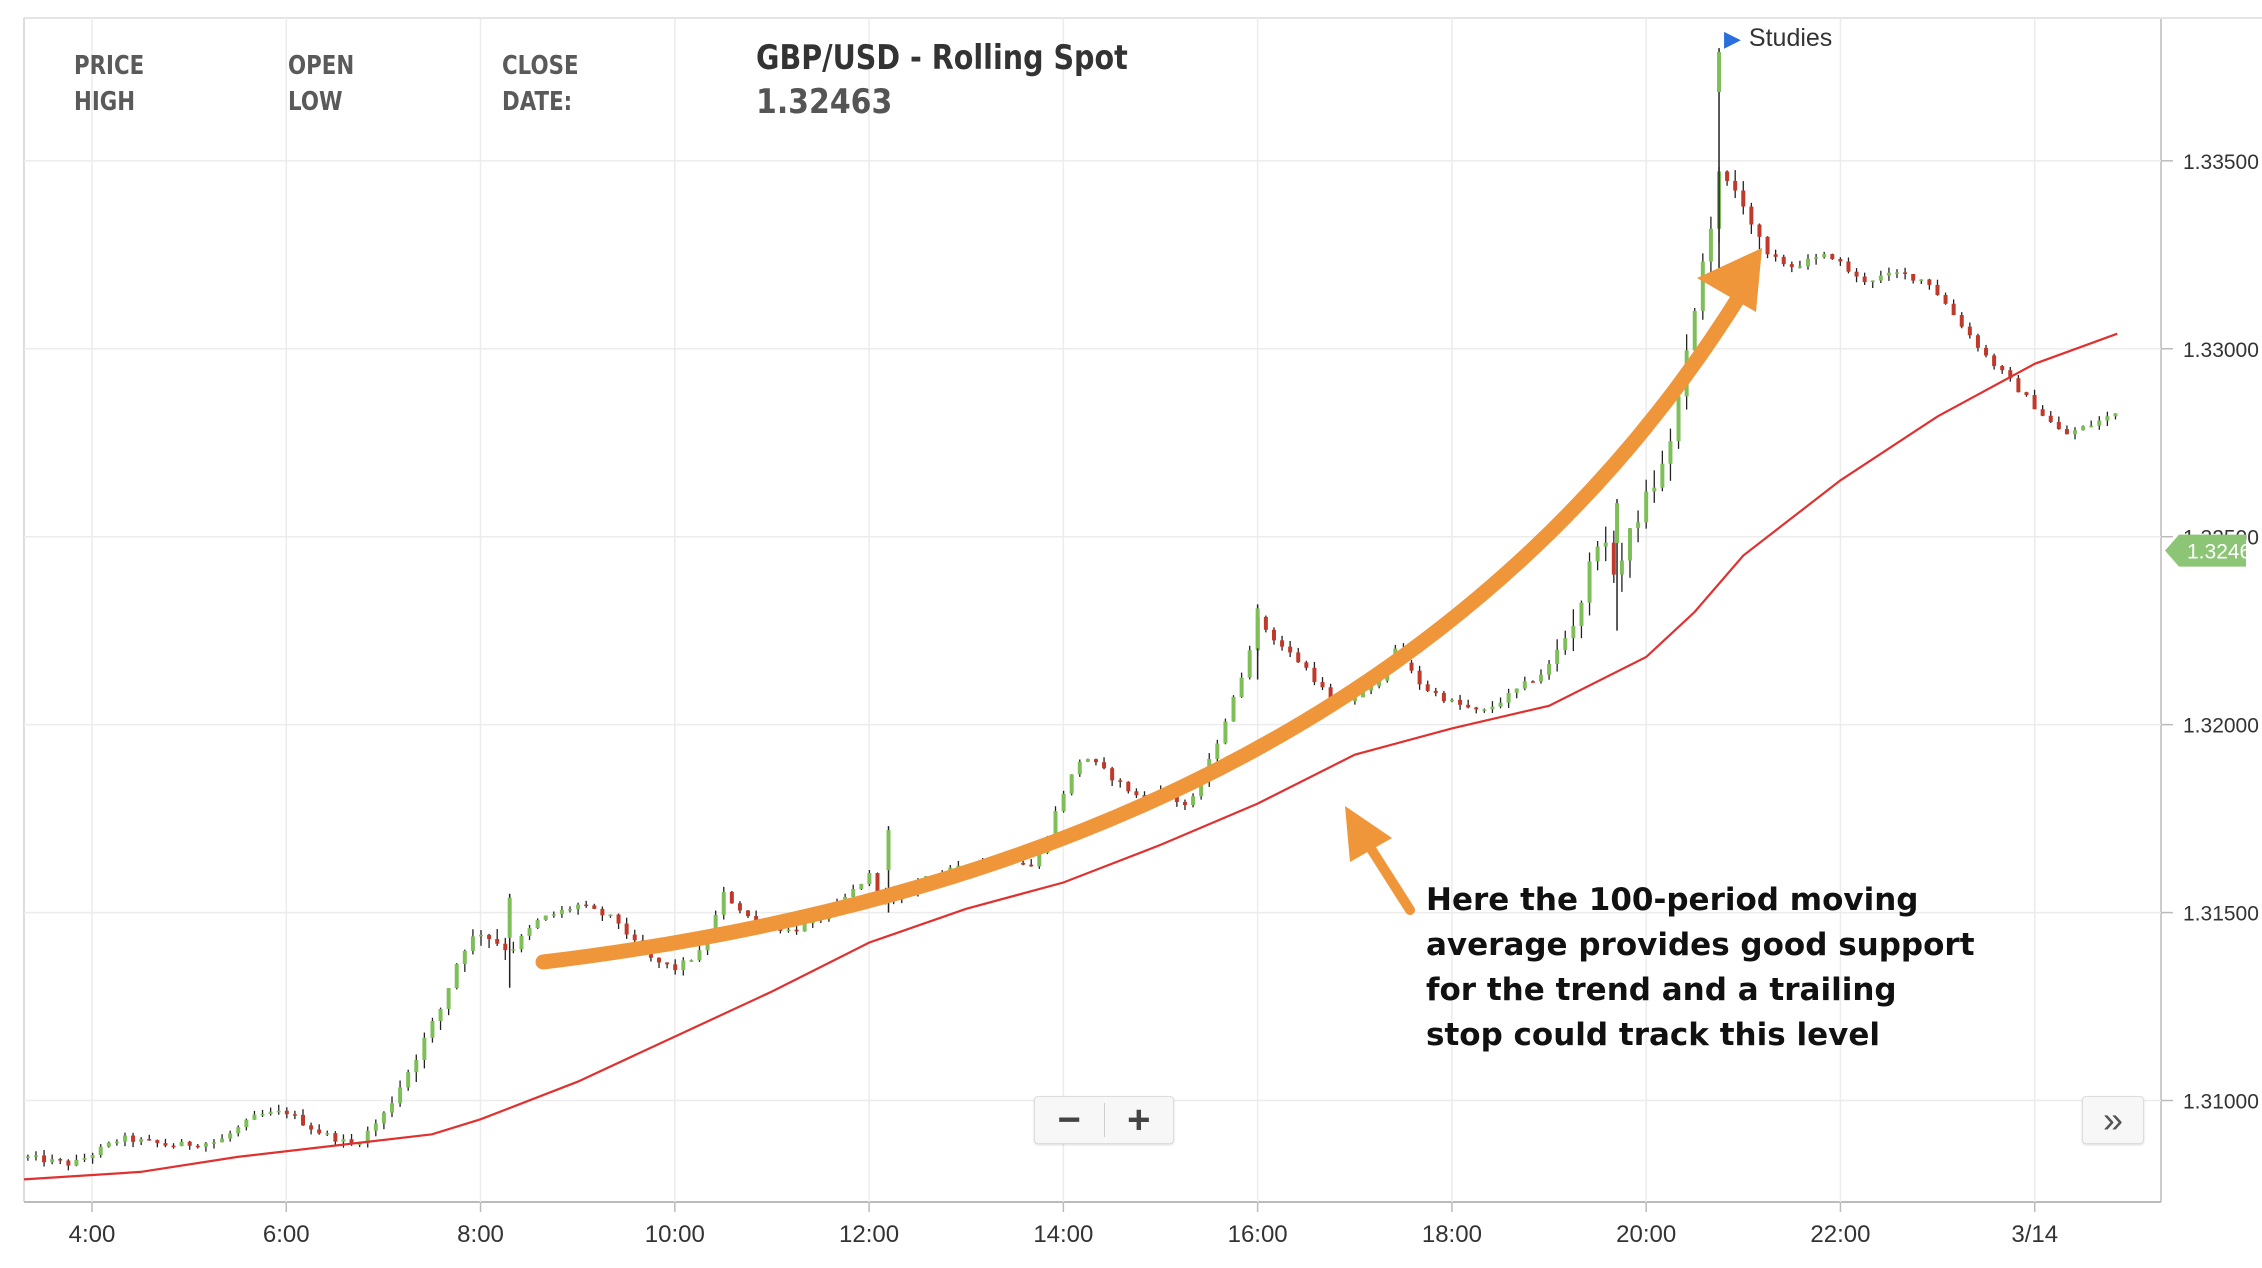 This screenshot has width=2262, height=1268. Describe the element at coordinates (1840, 1234) in the screenshot. I see `x-tick-label: 22:00` at that location.